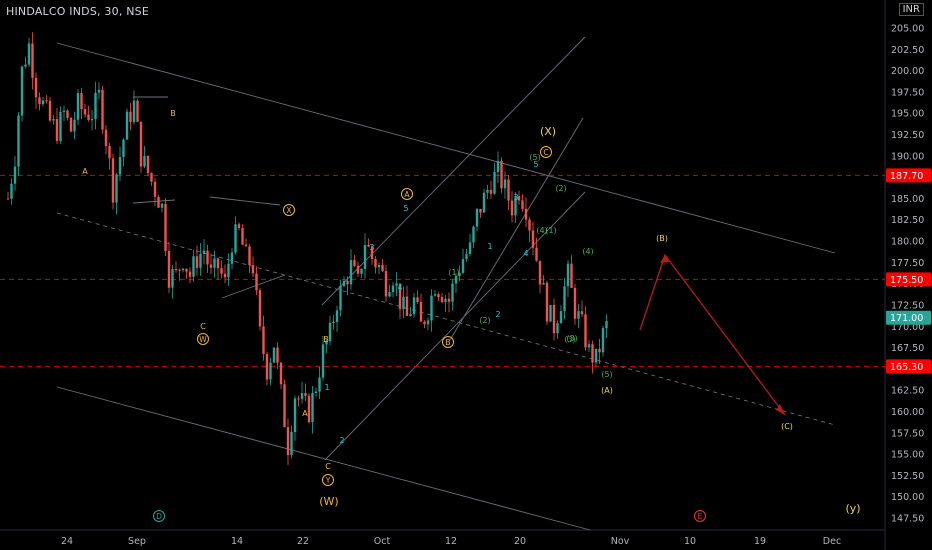  I want to click on wave-label: (1), so click(453, 272).